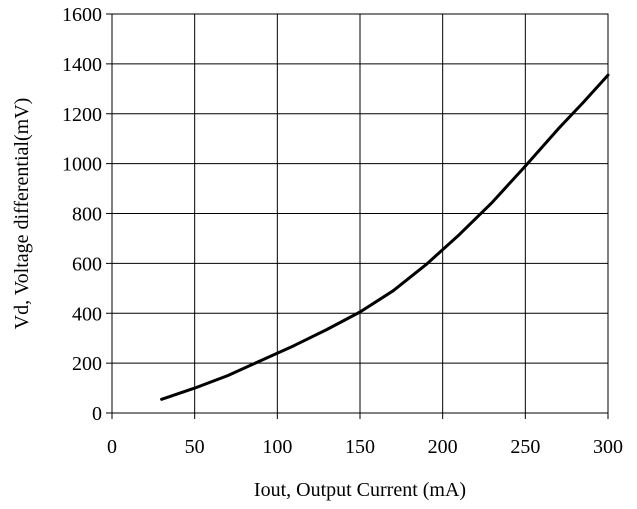 Image resolution: width=637 pixels, height=509 pixels. Describe the element at coordinates (87, 215) in the screenshot. I see `y-tick-label: 800` at that location.